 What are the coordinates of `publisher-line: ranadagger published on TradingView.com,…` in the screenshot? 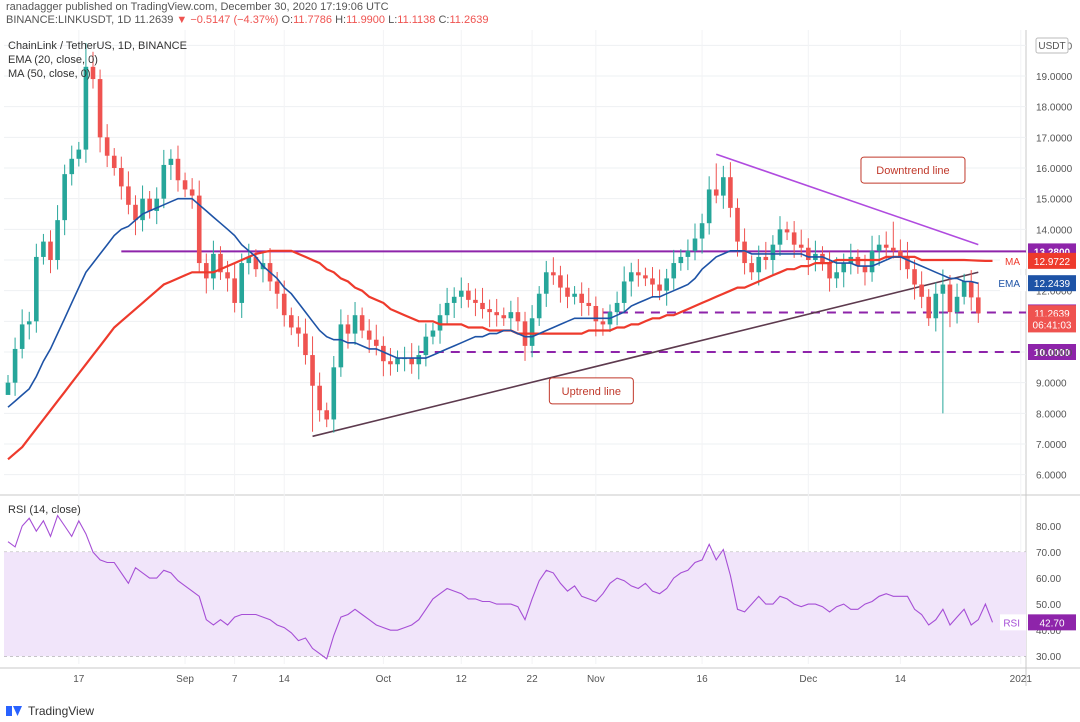 It's located at (197, 7).